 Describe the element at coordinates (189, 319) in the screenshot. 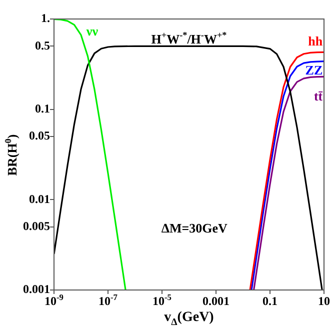

I see `x-axis-title: v$_{Δ}$(GeV)` at that location.